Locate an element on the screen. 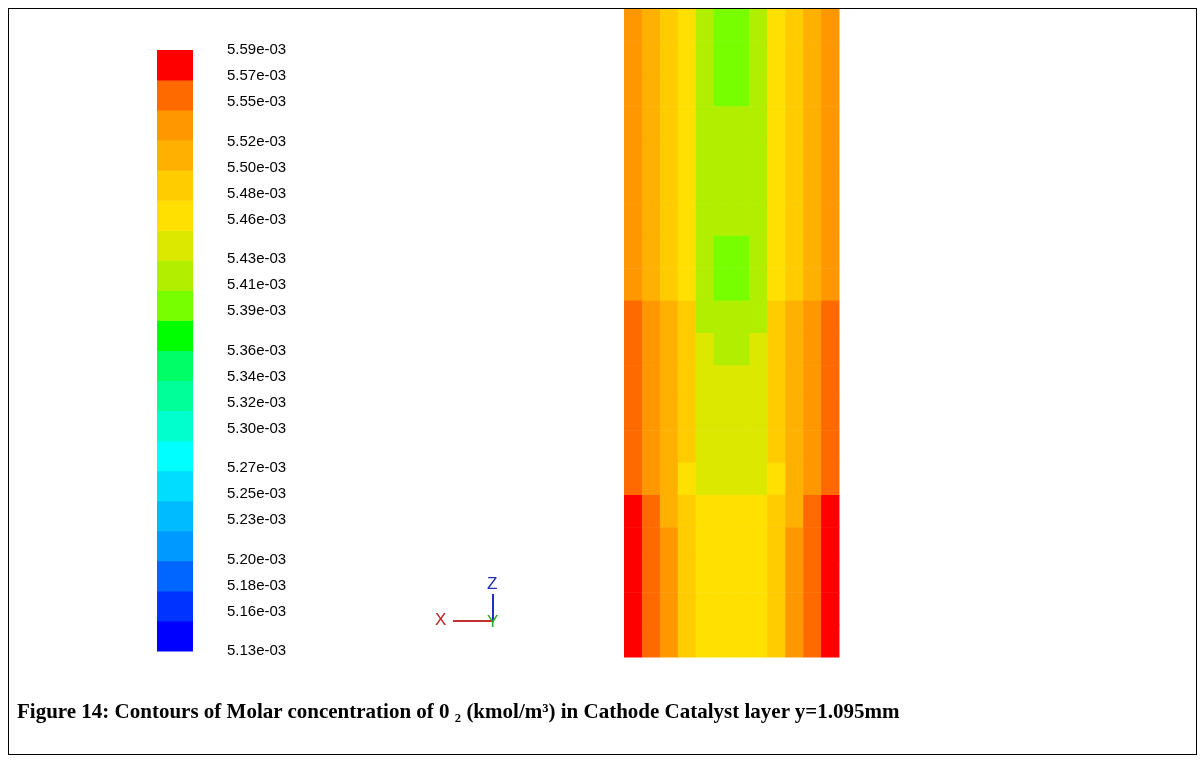 The height and width of the screenshot is (760, 1203). color-bar-label: 5.59e-03 is located at coordinates (257, 49).